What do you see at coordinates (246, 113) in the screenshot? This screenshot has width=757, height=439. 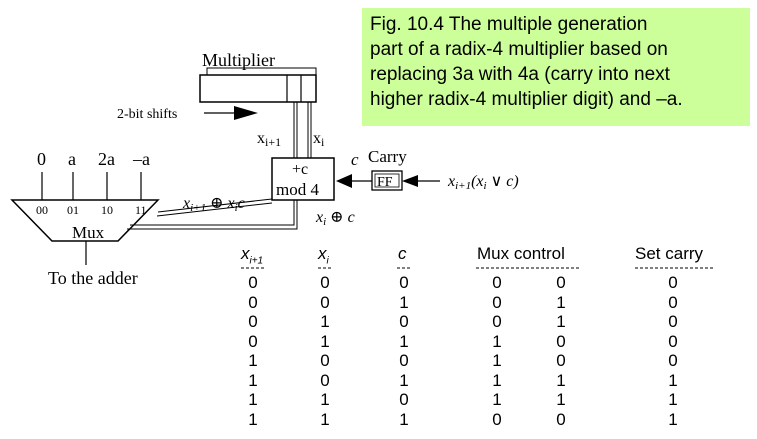 I see `shift-arrow-head` at bounding box center [246, 113].